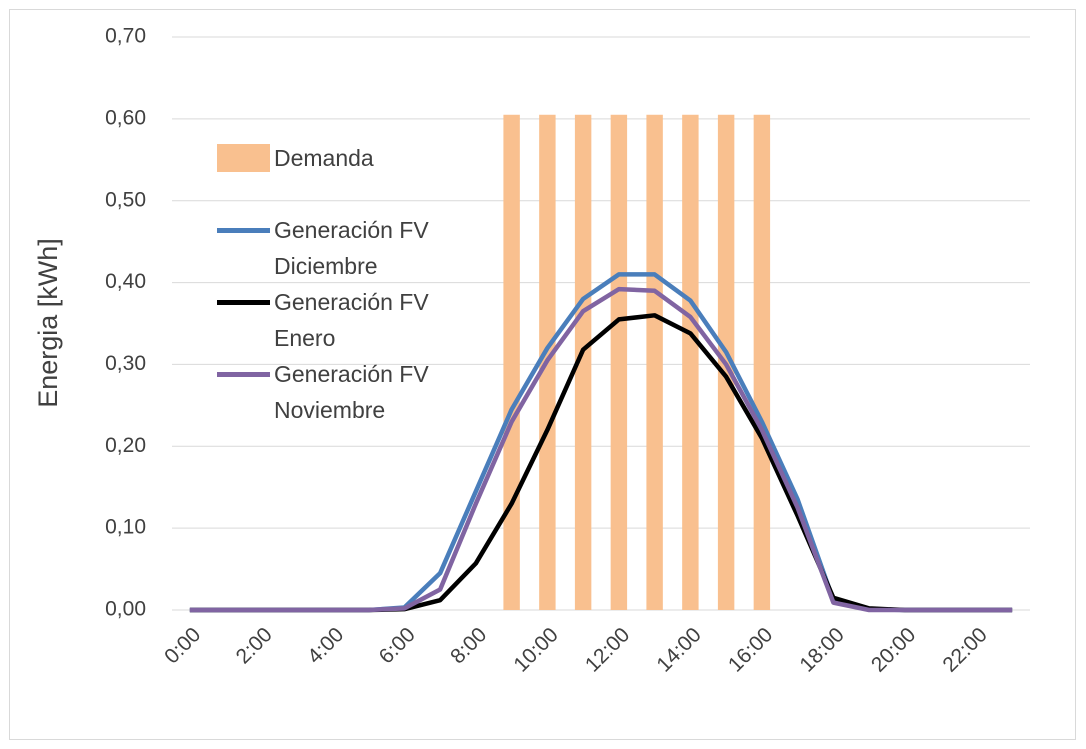 This screenshot has height=749, width=1086. I want to click on x-tick-label: 14:00, so click(678, 649).